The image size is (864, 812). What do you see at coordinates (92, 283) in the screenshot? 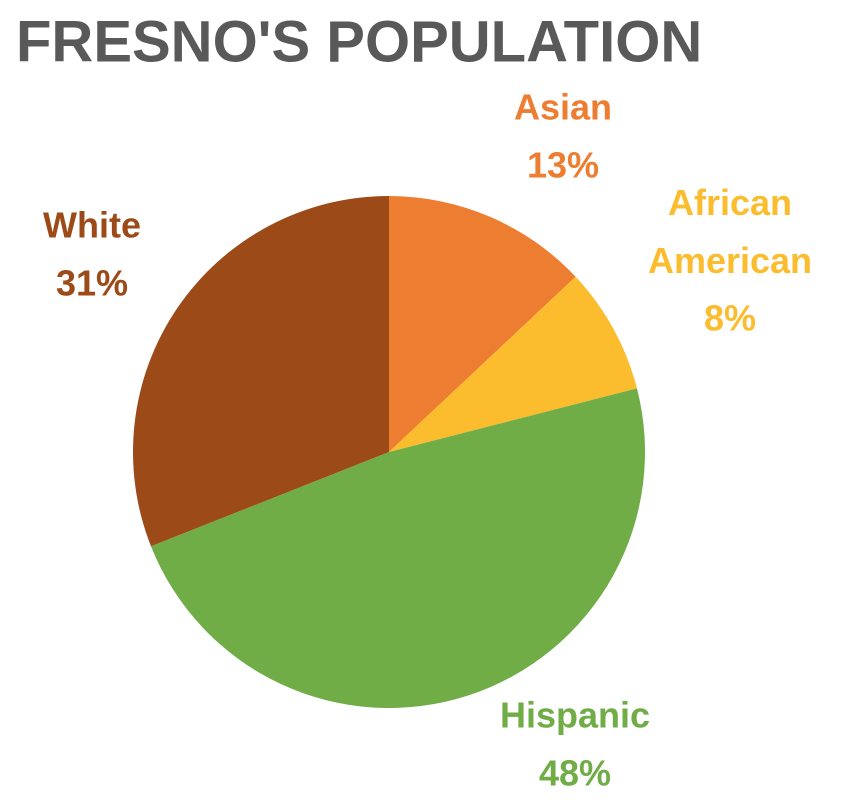
I see `value-label: 31%` at bounding box center [92, 283].